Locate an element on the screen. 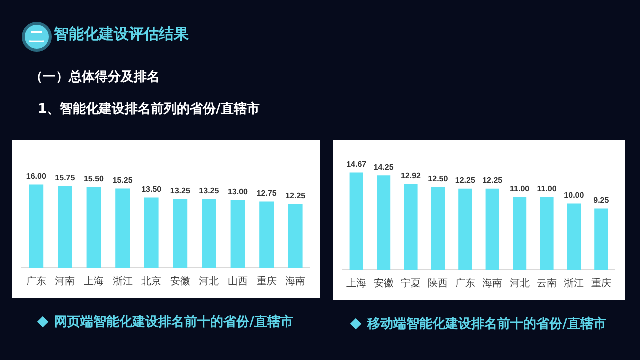 This screenshot has height=360, width=640. x-tick-label: 北京 is located at coordinates (152, 282).